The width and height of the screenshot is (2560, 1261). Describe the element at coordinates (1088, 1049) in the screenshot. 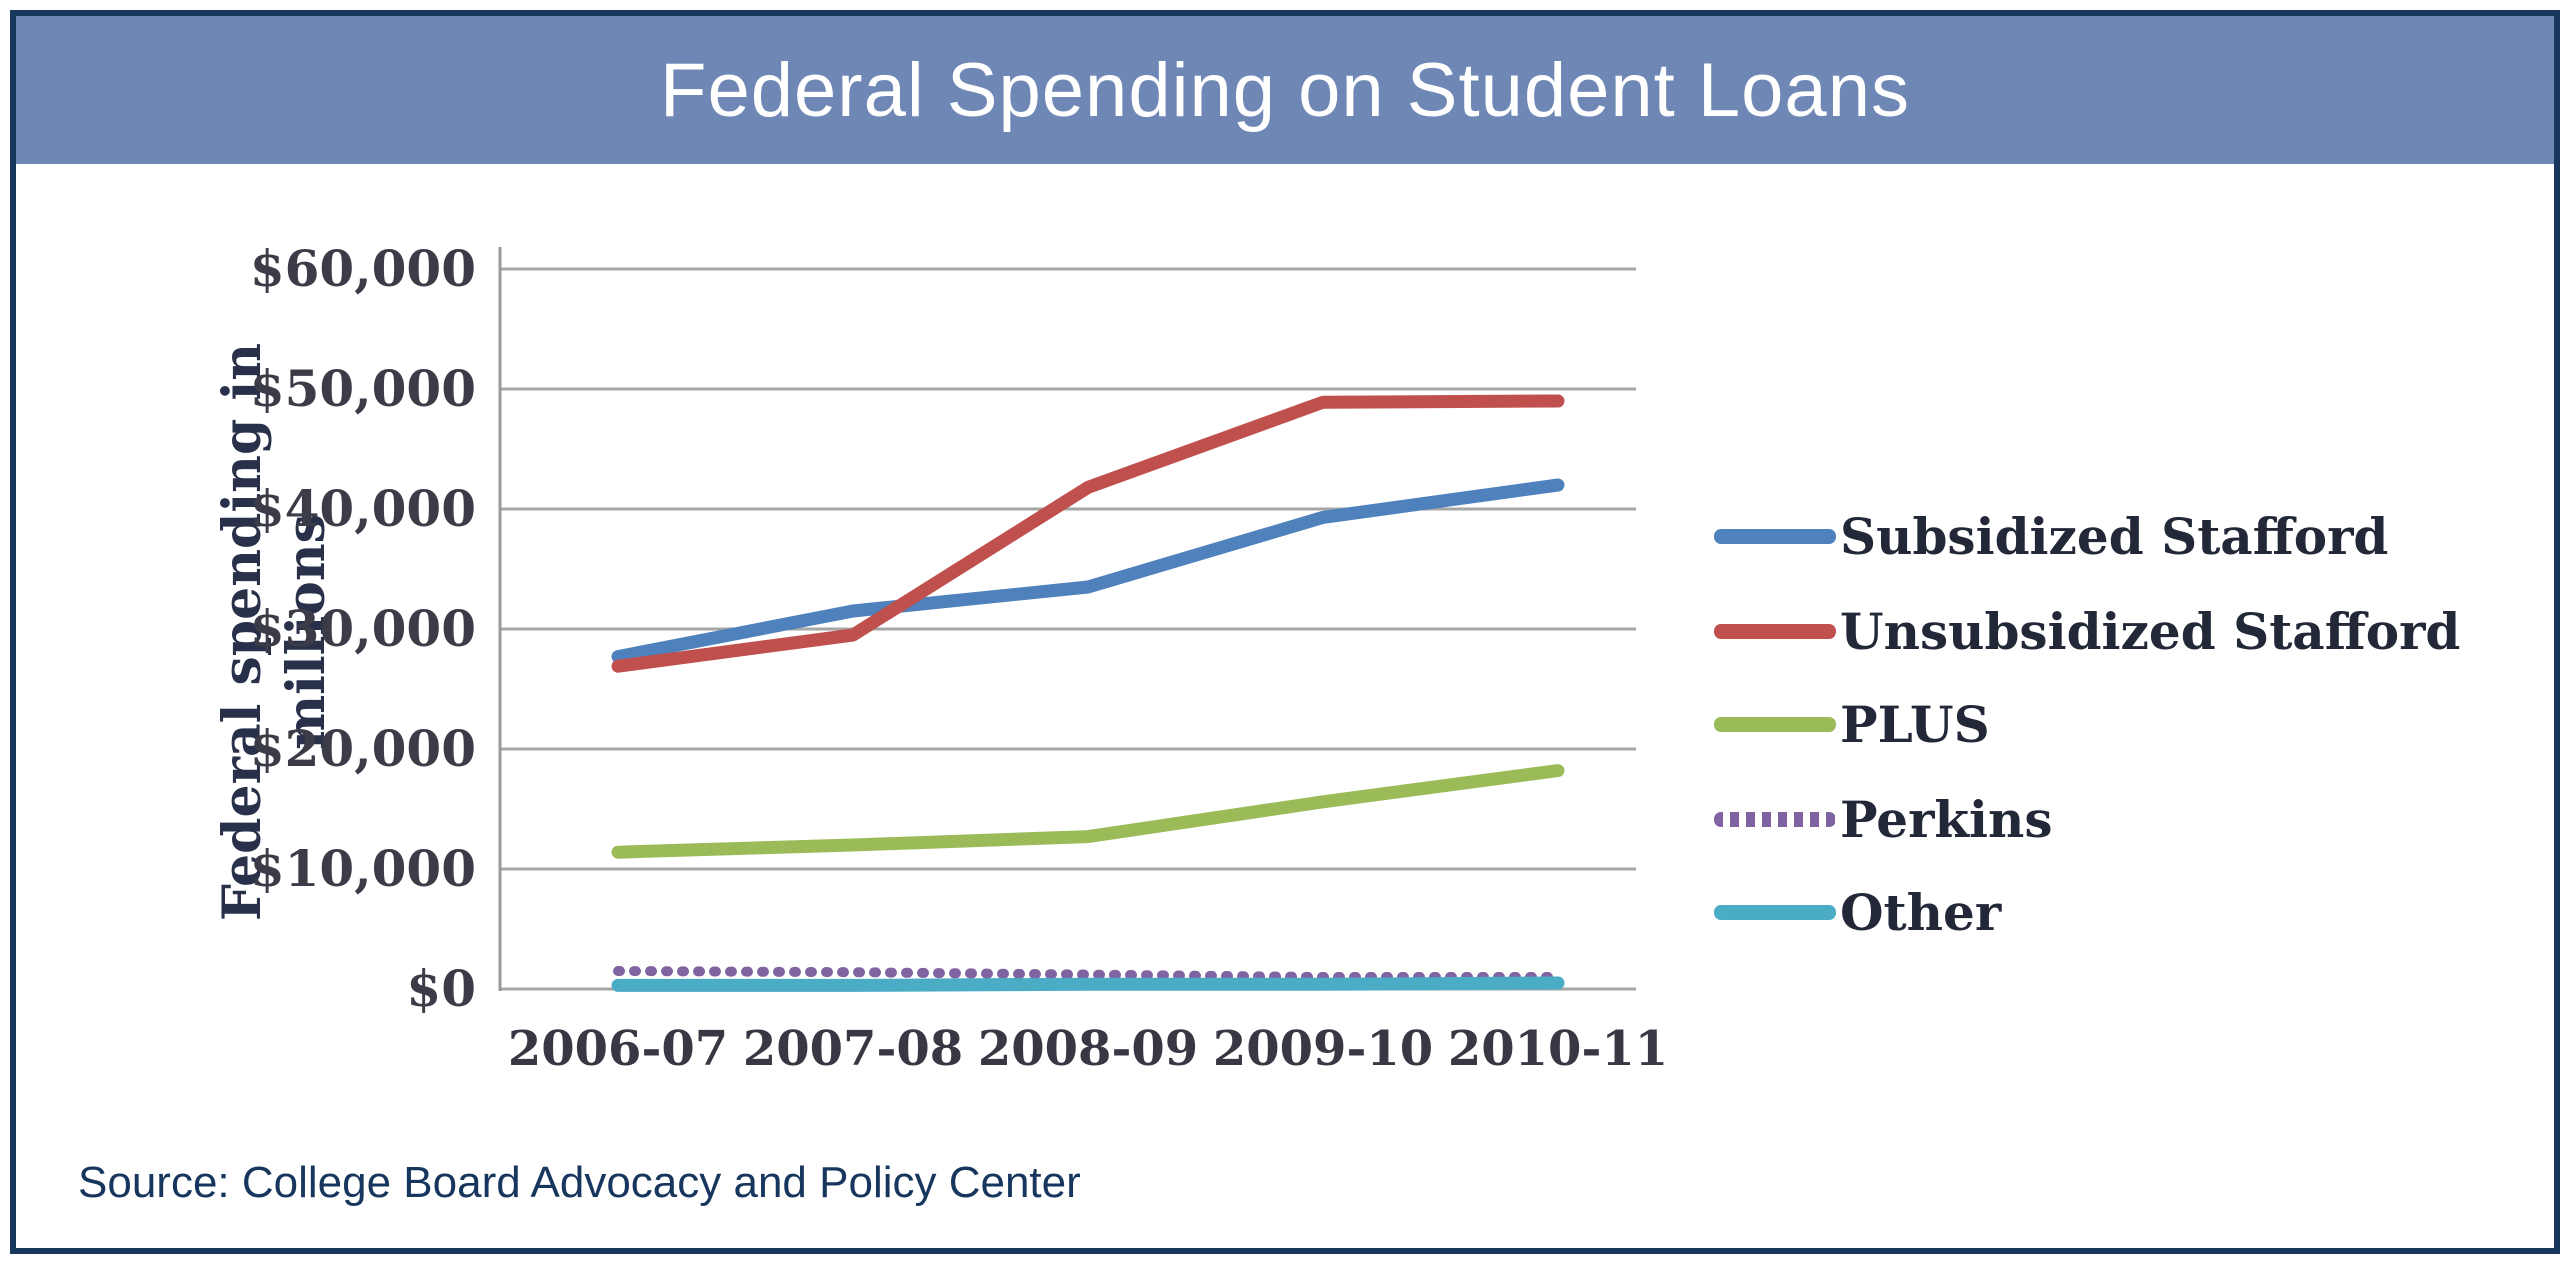

I see `x-tick-label: 2008-09` at that location.